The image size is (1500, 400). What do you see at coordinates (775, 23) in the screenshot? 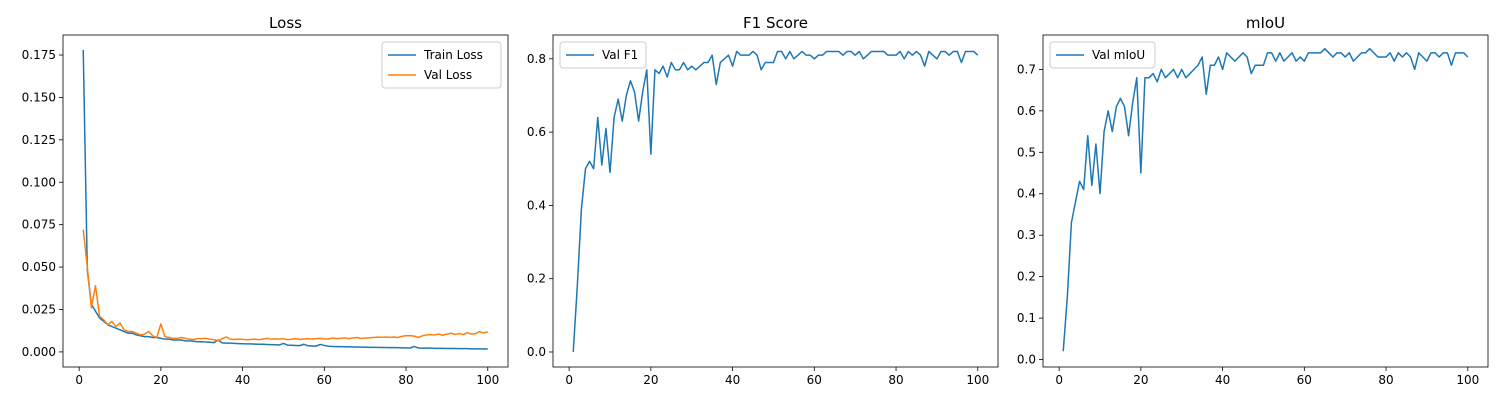
I see `chart-title: F1 Score` at bounding box center [775, 23].